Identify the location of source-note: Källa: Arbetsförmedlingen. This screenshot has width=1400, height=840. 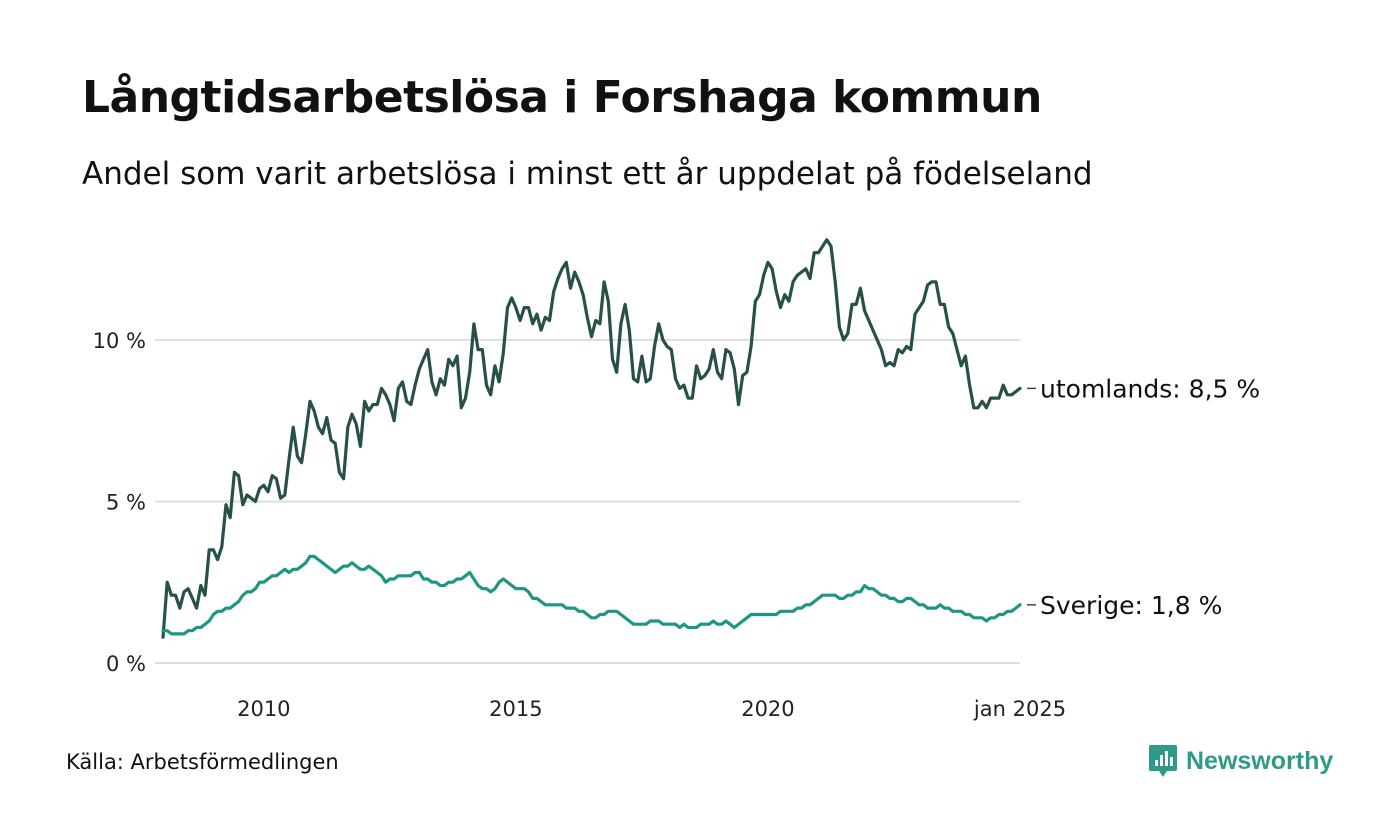
(202, 762).